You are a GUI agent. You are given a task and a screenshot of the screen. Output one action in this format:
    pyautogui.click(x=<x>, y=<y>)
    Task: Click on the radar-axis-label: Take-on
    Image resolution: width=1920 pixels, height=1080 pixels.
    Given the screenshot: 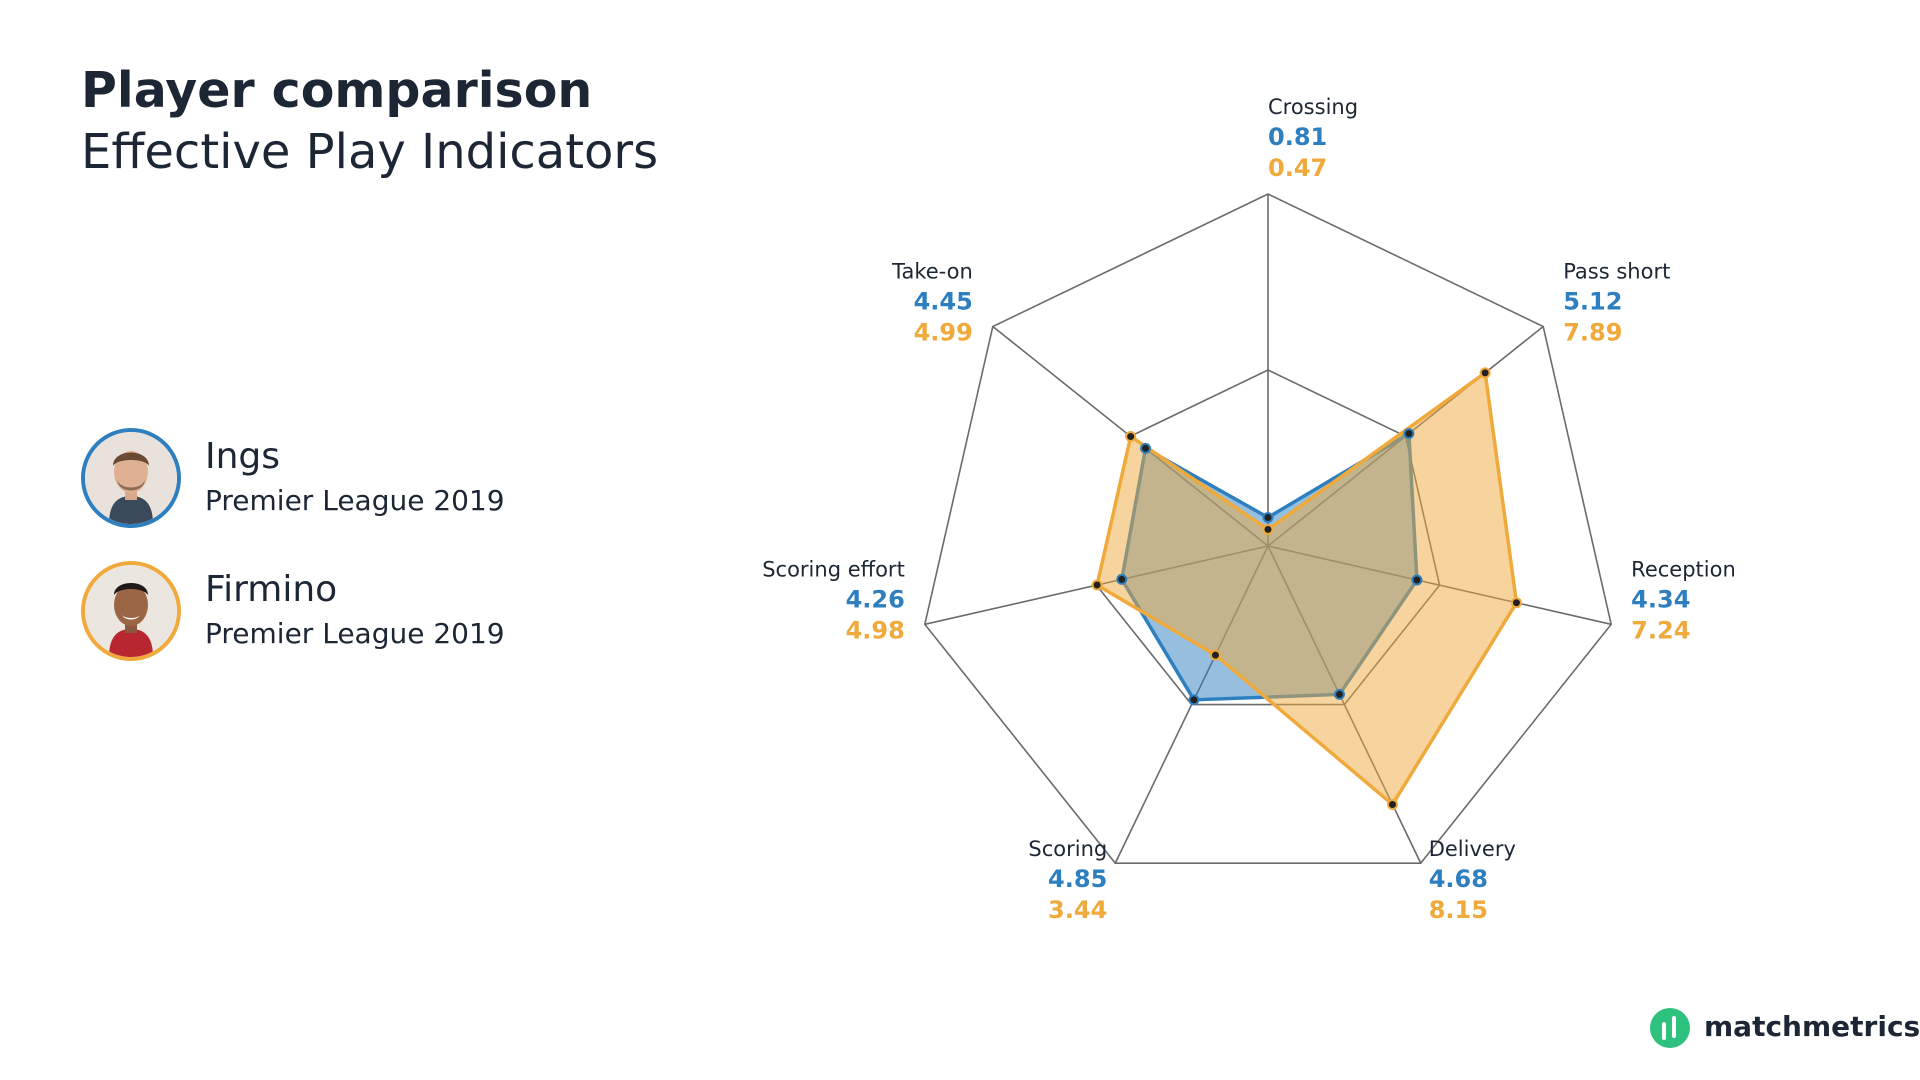 What is the action you would take?
    pyautogui.click(x=932, y=272)
    